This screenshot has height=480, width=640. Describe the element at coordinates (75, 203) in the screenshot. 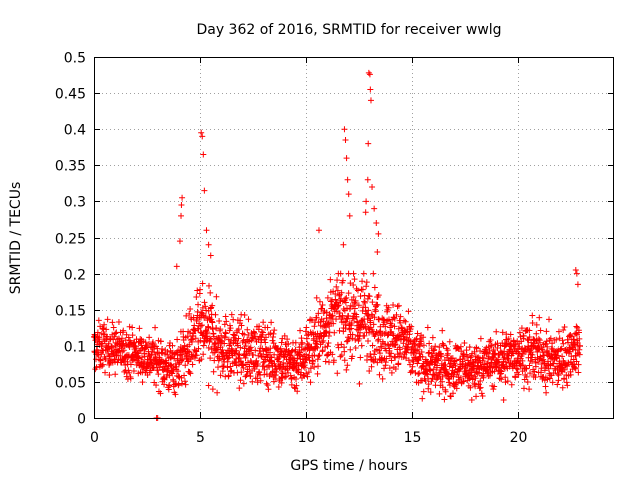

I see `y-tick-label: 0.3` at that location.